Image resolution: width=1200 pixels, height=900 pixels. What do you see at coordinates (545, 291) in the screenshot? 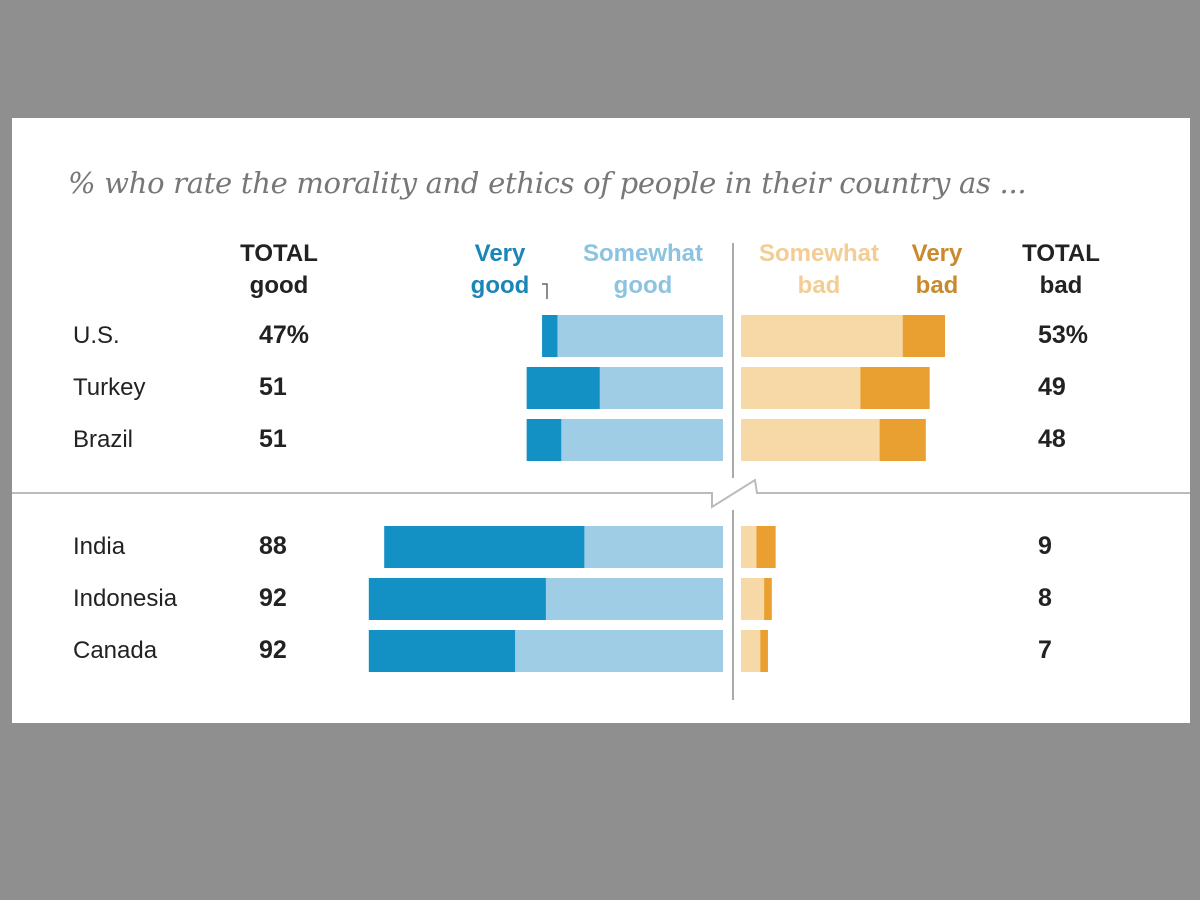
I see `leader-line` at bounding box center [545, 291].